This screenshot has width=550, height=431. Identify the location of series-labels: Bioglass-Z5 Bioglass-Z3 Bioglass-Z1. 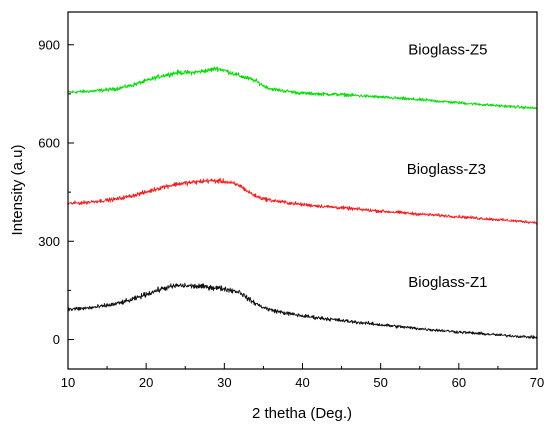
(447, 167).